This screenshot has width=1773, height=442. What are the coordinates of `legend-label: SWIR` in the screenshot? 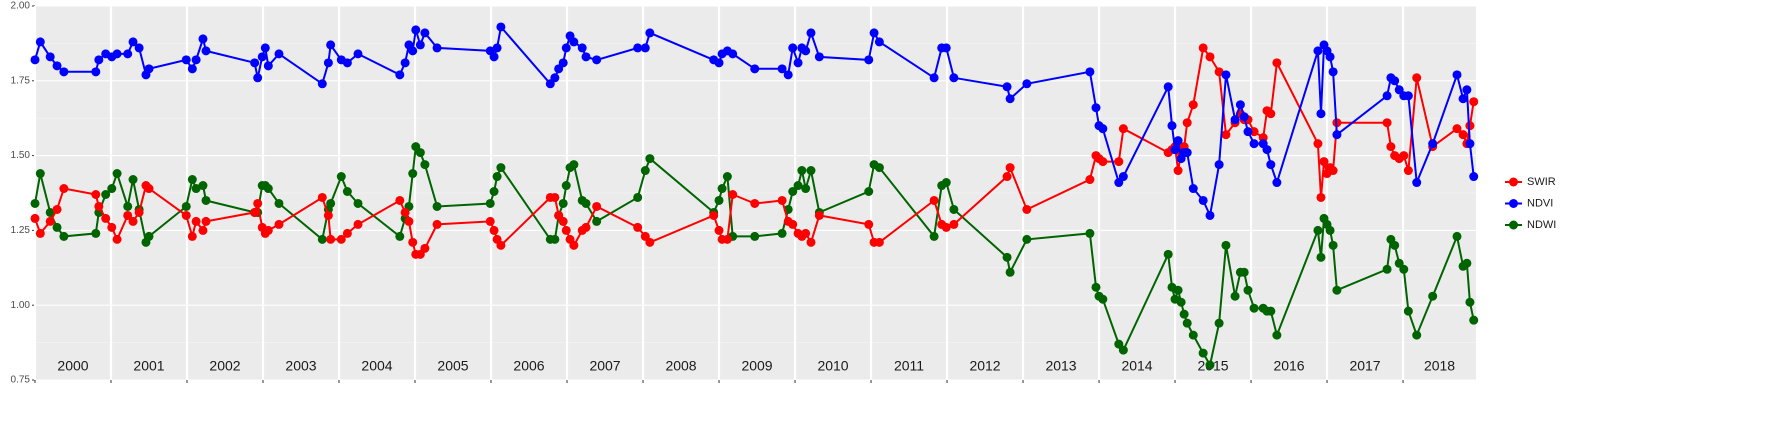 It's located at (1541, 182).